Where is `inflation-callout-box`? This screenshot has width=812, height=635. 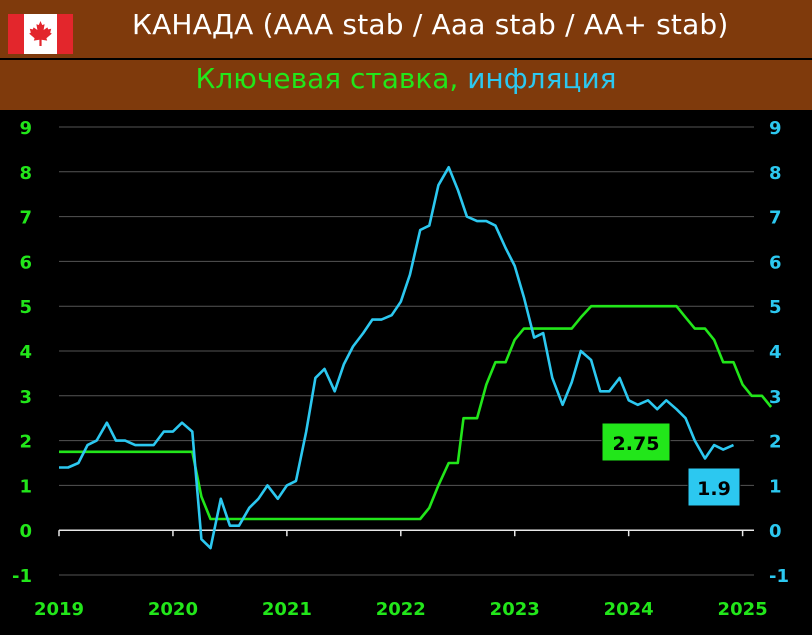 inflation-callout-box is located at coordinates (714, 487).